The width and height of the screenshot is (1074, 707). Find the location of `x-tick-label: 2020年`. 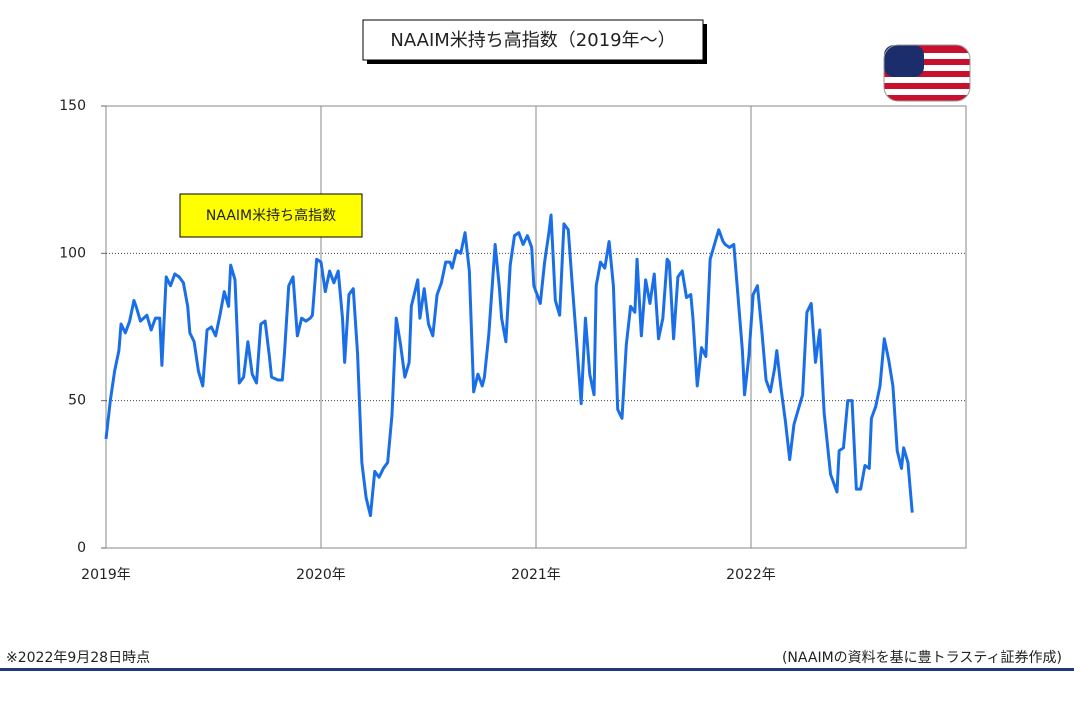

x-tick-label: 2020年 is located at coordinates (321, 575).